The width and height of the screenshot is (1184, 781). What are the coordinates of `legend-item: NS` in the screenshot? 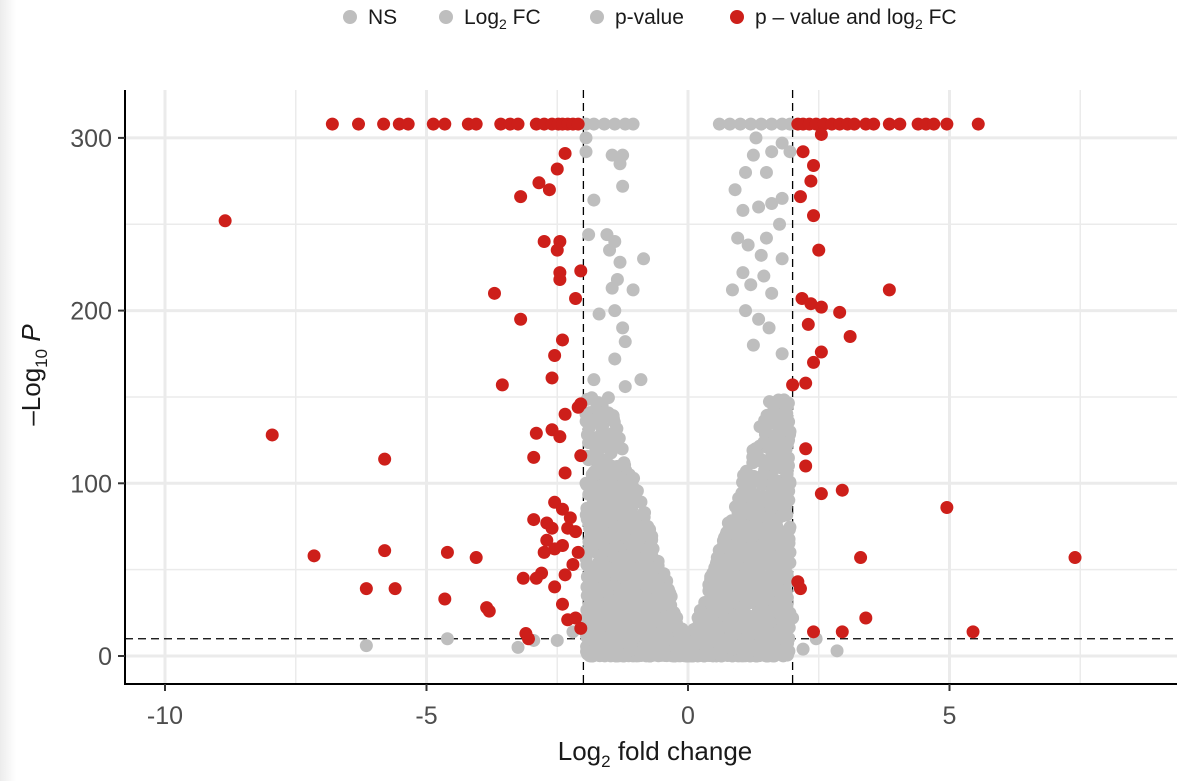 It's located at (370, 17).